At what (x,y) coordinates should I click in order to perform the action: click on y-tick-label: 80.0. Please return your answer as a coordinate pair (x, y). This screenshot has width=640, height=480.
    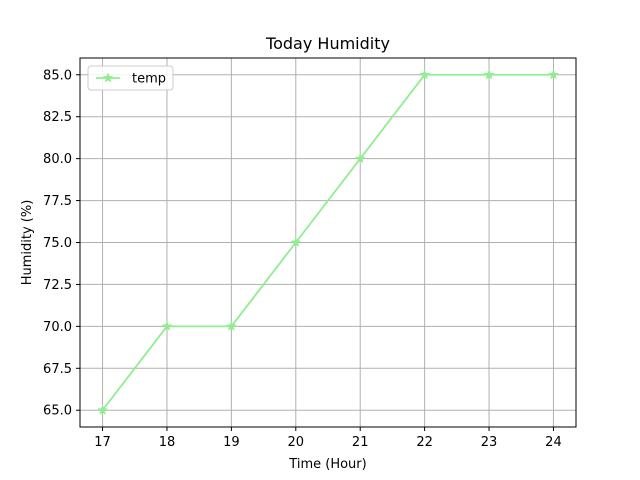
    Looking at the image, I should click on (57, 159).